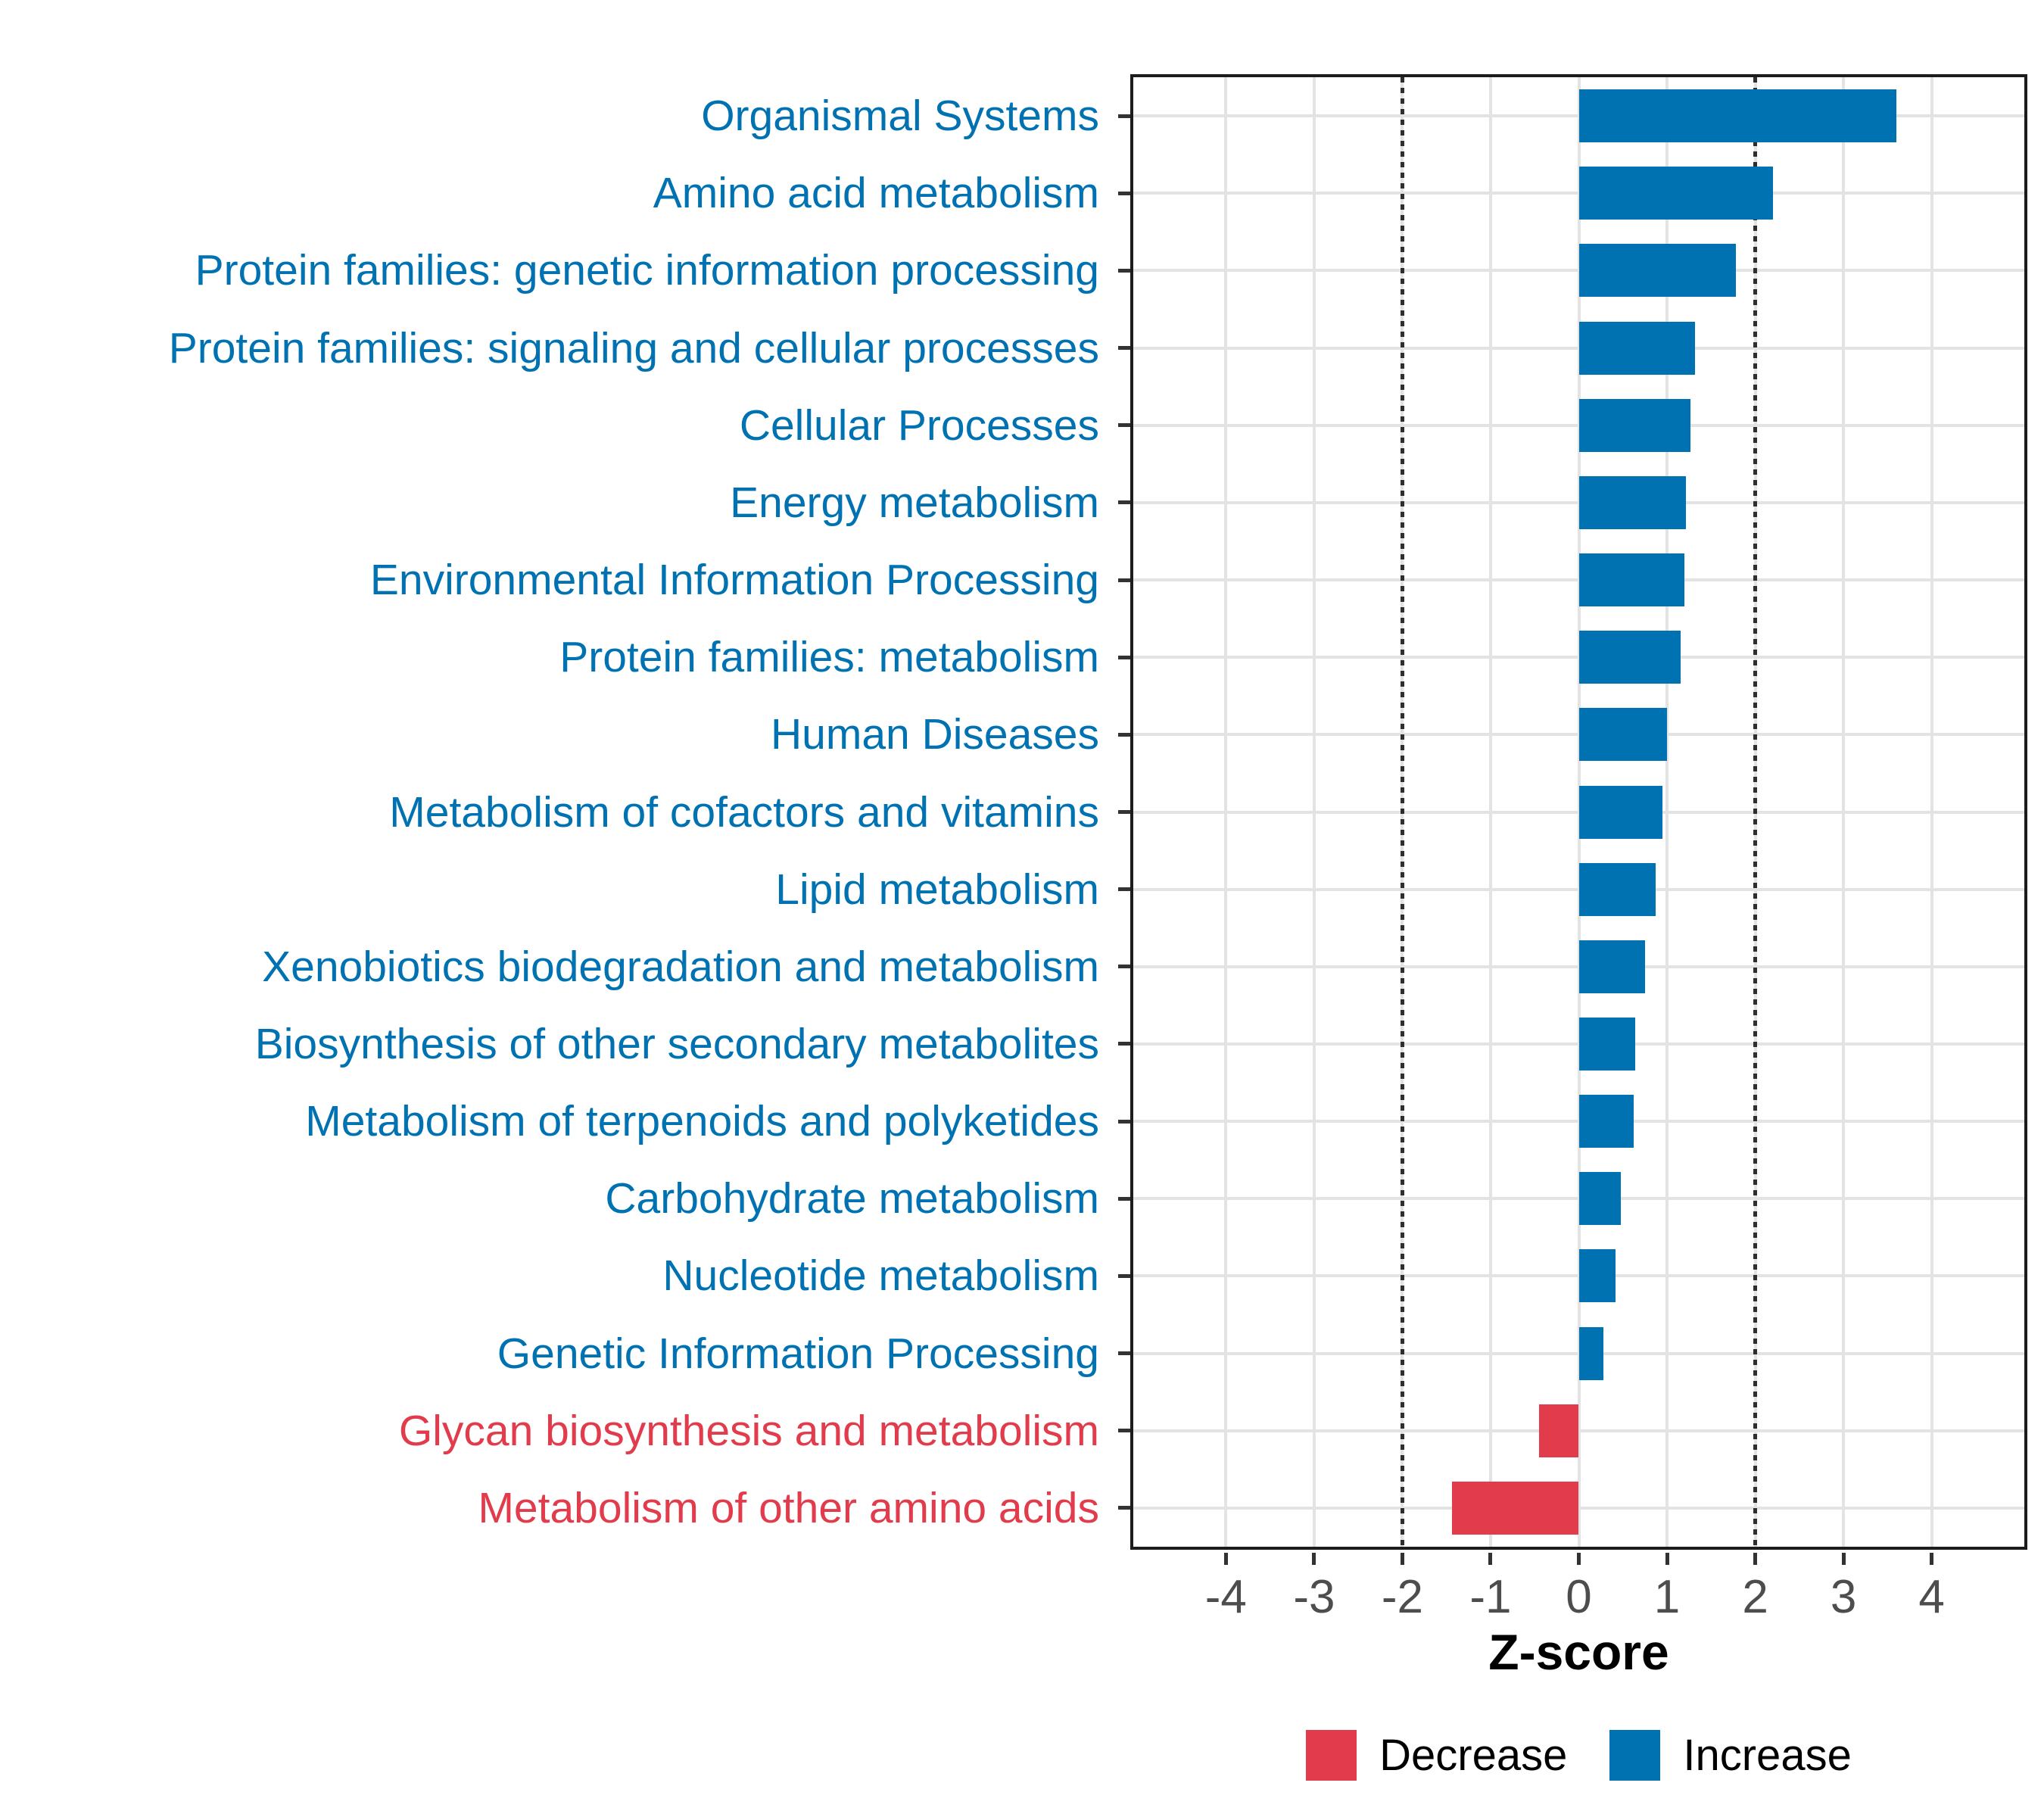  I want to click on category-label: Nucleotide metabolism, so click(881, 1276).